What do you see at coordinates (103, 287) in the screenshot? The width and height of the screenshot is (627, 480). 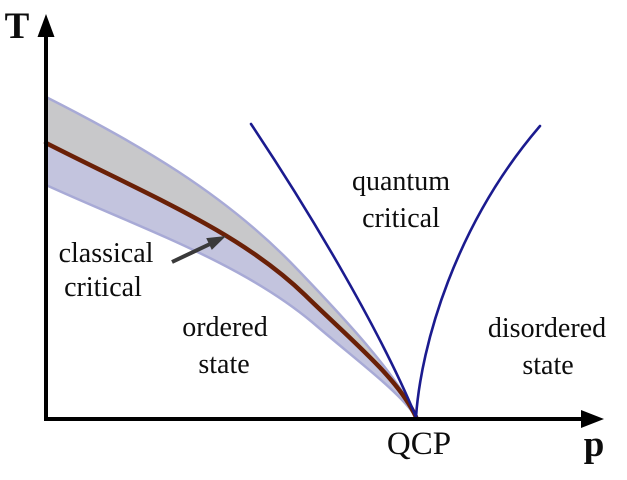 I see `classical-critical-label-line2: critical` at bounding box center [103, 287].